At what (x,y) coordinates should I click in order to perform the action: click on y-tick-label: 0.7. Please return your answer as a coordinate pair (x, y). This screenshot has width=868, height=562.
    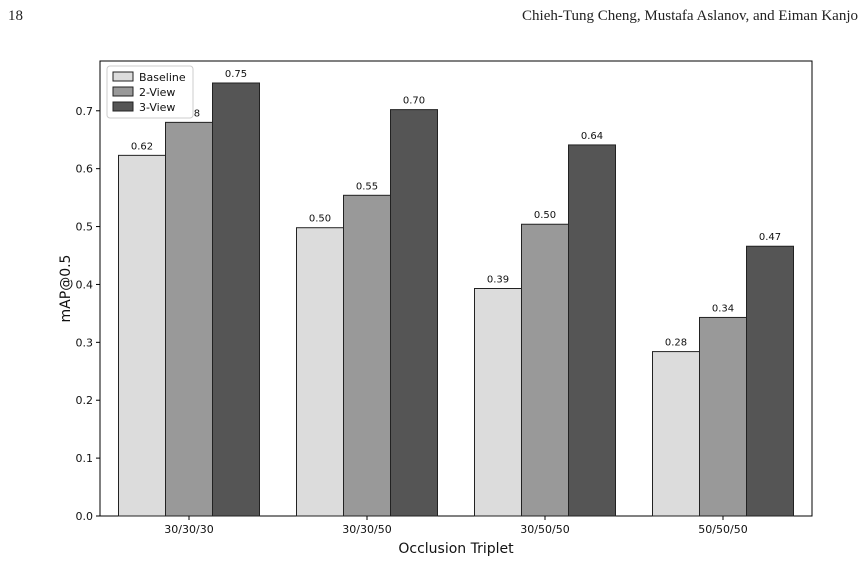
    Looking at the image, I should click on (85, 111).